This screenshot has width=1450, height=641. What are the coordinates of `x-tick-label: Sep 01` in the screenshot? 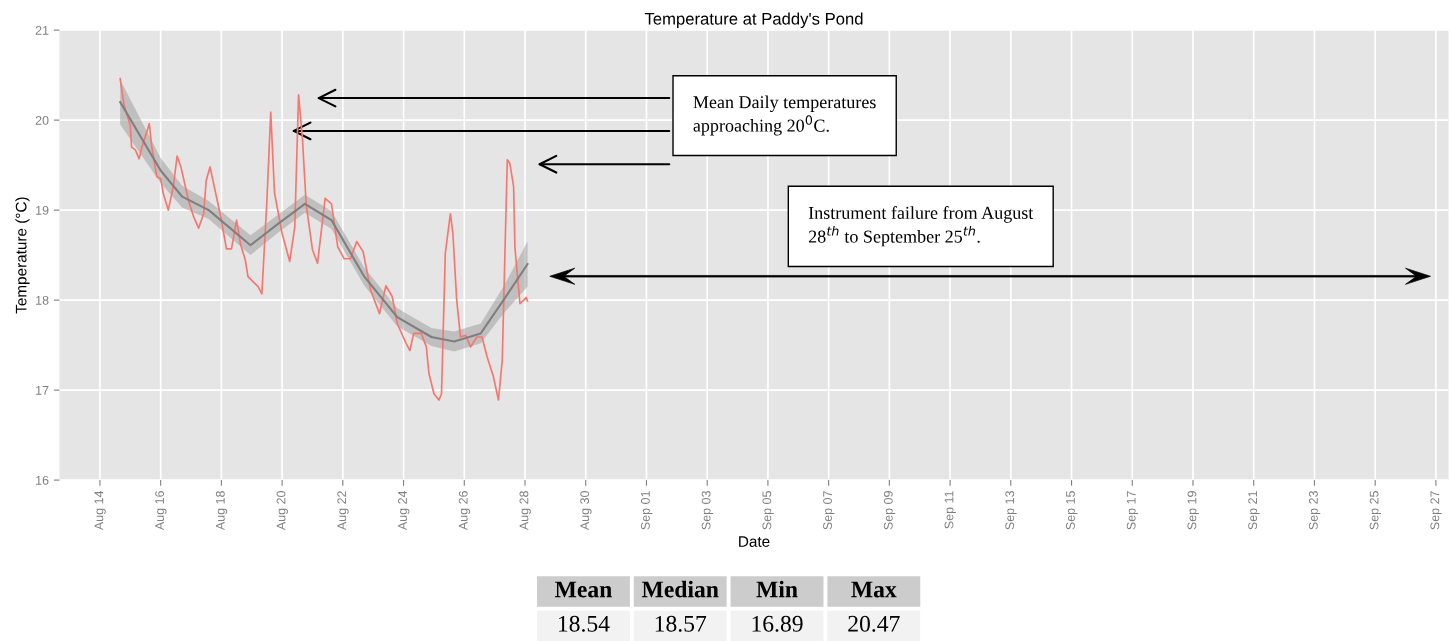 It's located at (646, 510).